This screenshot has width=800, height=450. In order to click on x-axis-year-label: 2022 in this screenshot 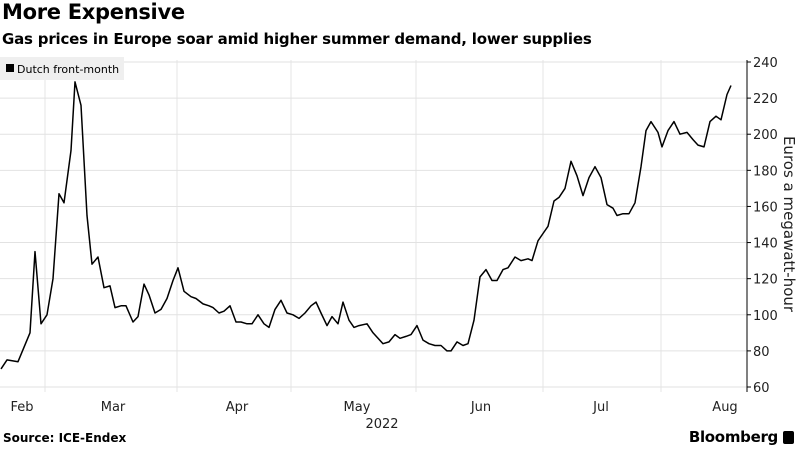, I will do `click(381, 424)`.